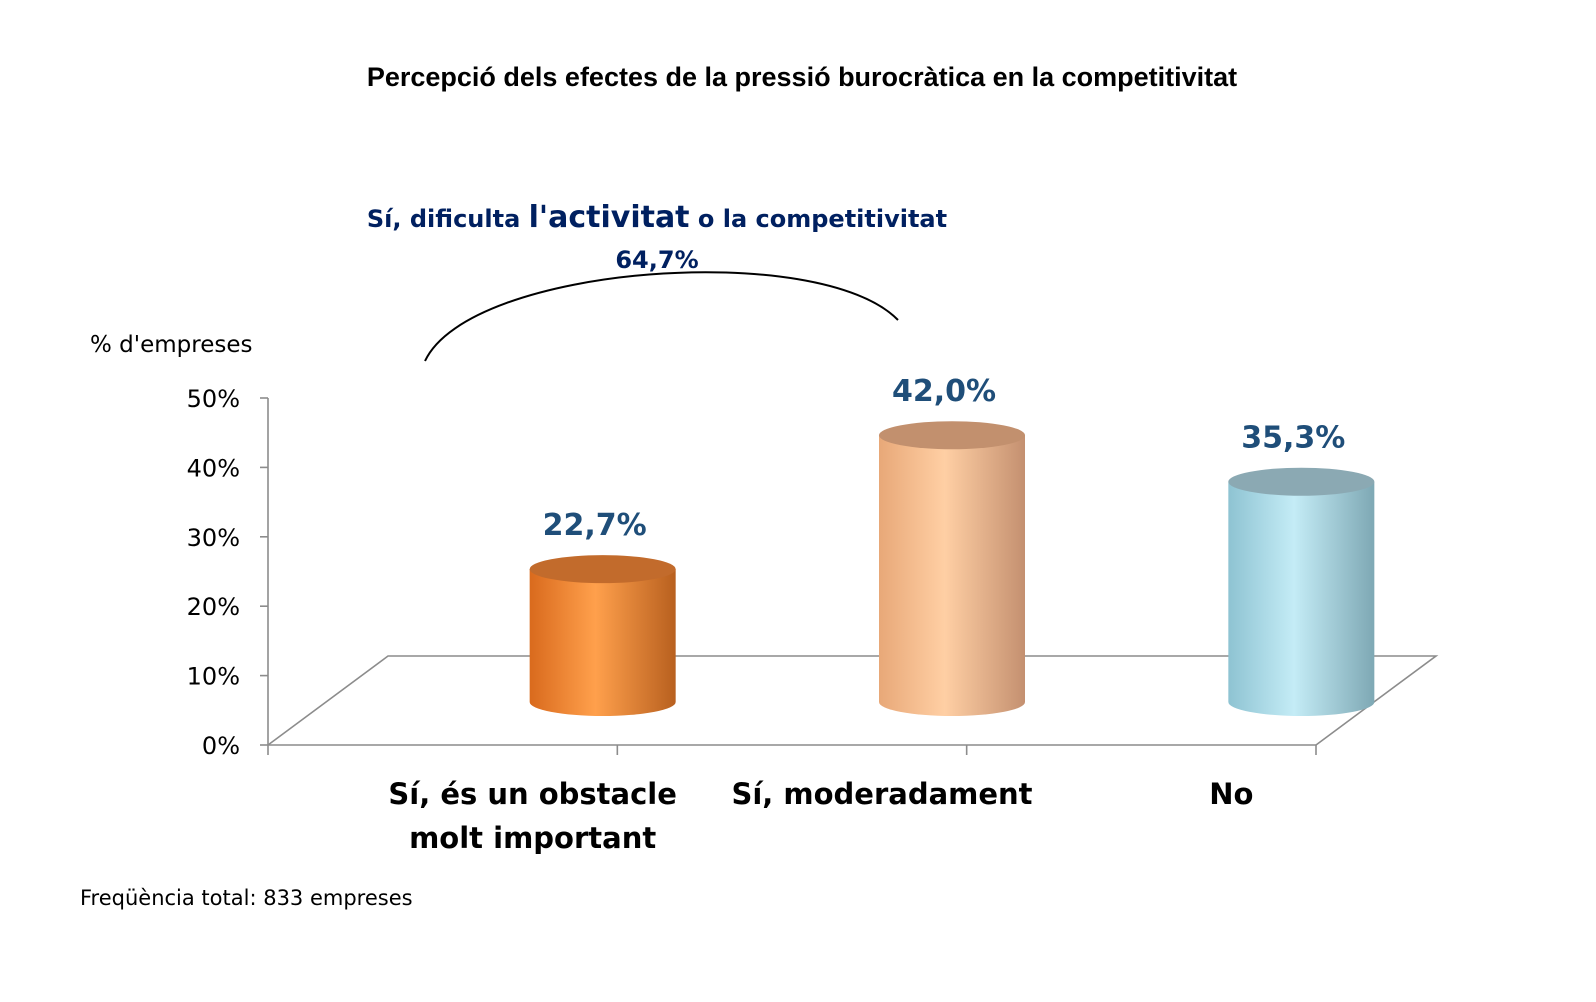  Describe the element at coordinates (656, 260) in the screenshot. I see `annotation-value: 64,7%` at that location.